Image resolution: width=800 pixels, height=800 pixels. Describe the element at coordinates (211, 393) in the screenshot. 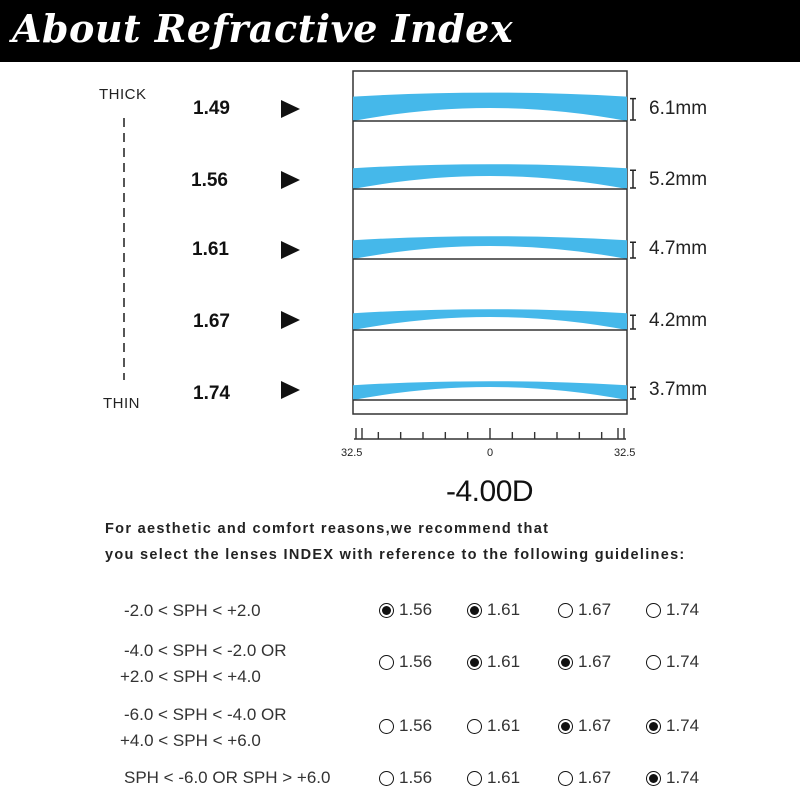

I see `index-label: 1.74` at that location.